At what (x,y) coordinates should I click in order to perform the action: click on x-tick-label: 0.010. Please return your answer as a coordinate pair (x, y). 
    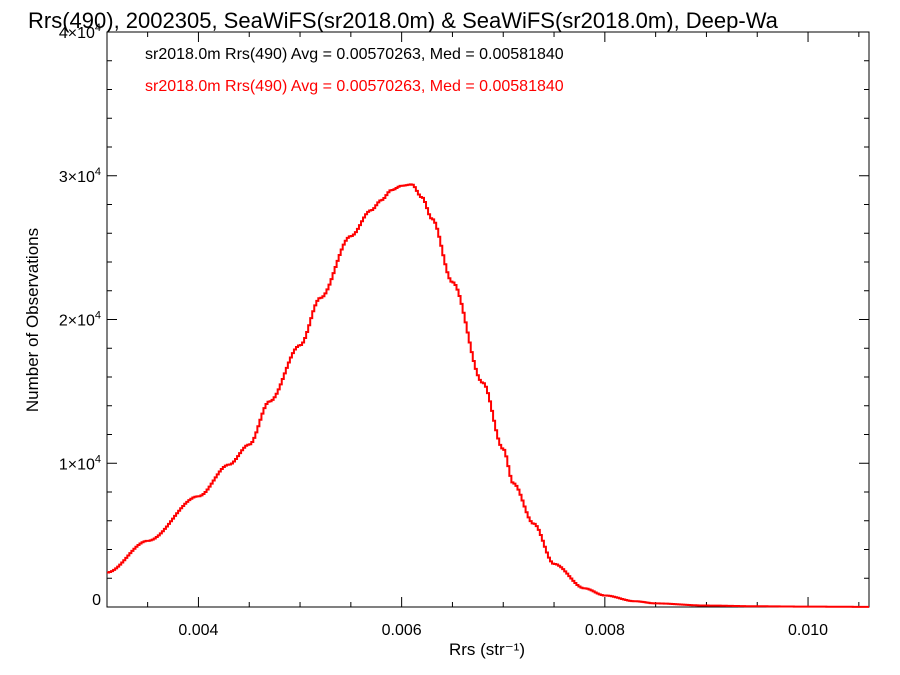
    Looking at the image, I should click on (808, 630).